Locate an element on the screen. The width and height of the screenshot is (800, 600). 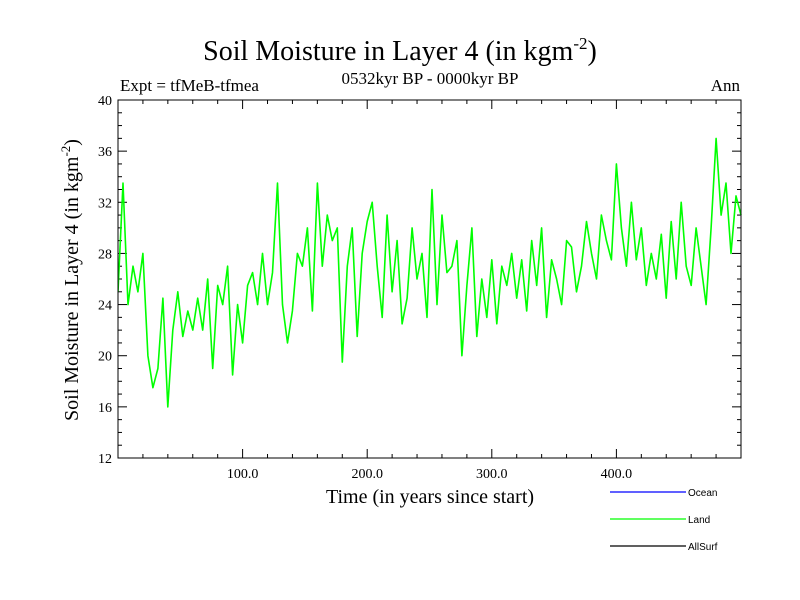
y-tick-label: 32 is located at coordinates (105, 203).